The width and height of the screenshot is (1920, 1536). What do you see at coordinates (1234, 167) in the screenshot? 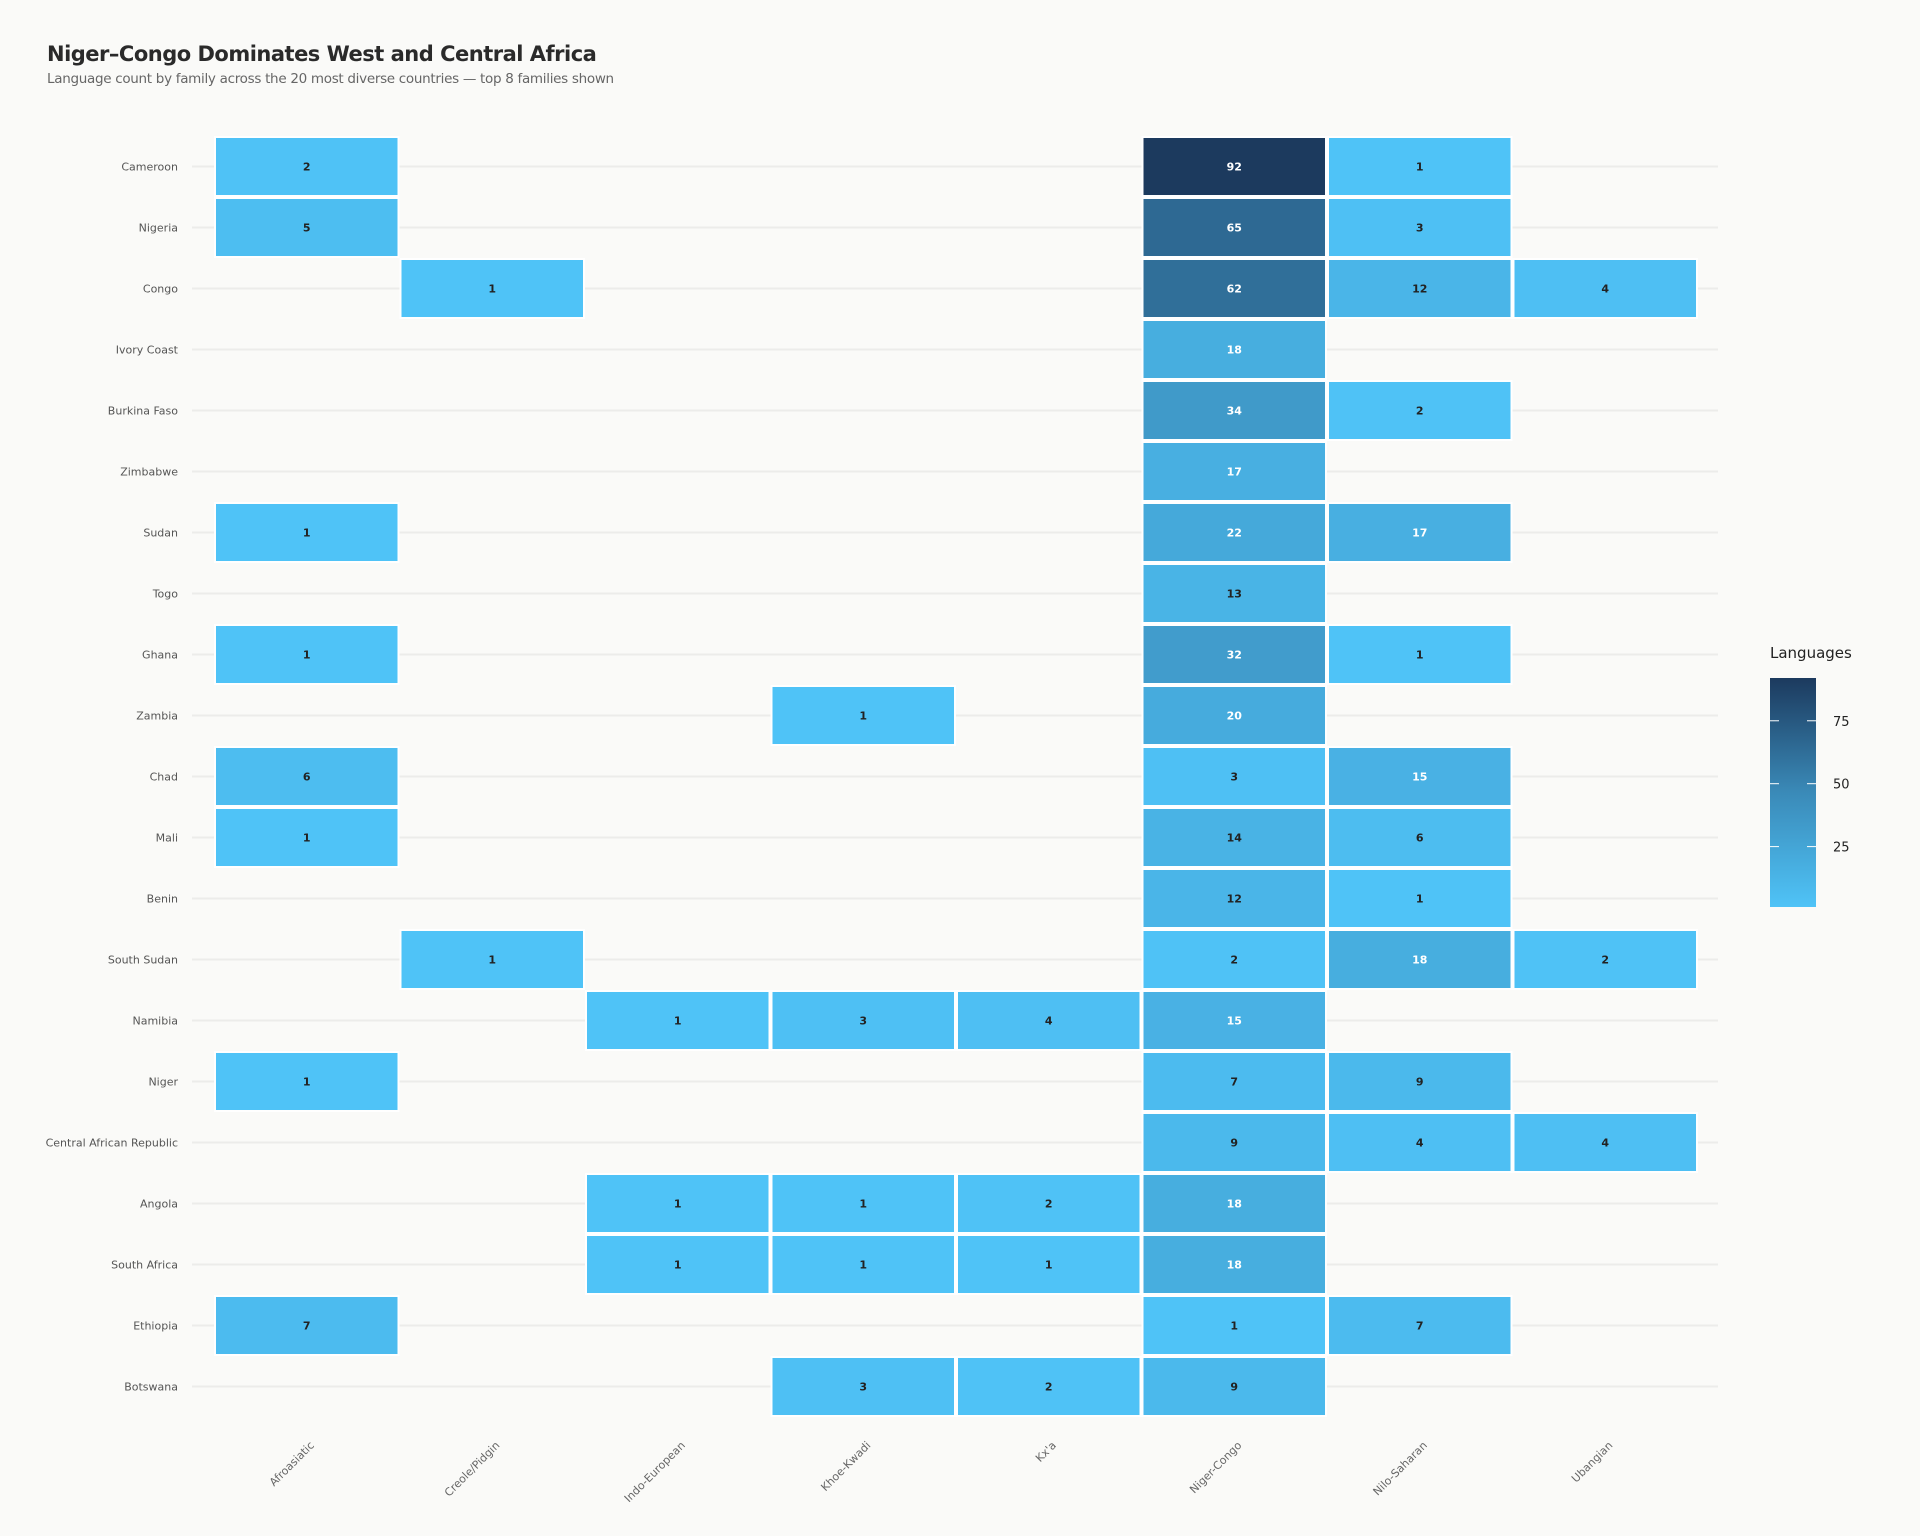
I see `cell-value-label: 92` at bounding box center [1234, 167].